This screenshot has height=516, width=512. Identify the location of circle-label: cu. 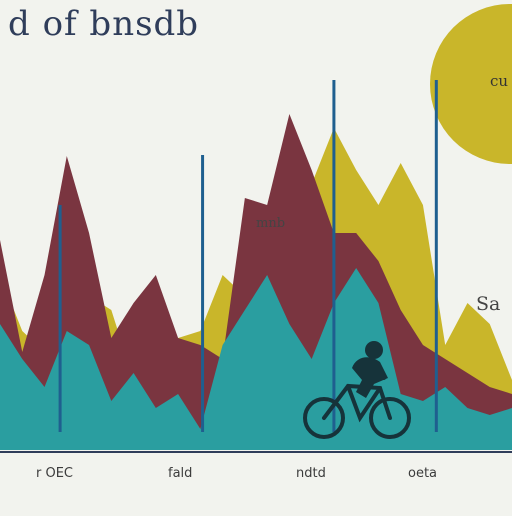
(499, 81).